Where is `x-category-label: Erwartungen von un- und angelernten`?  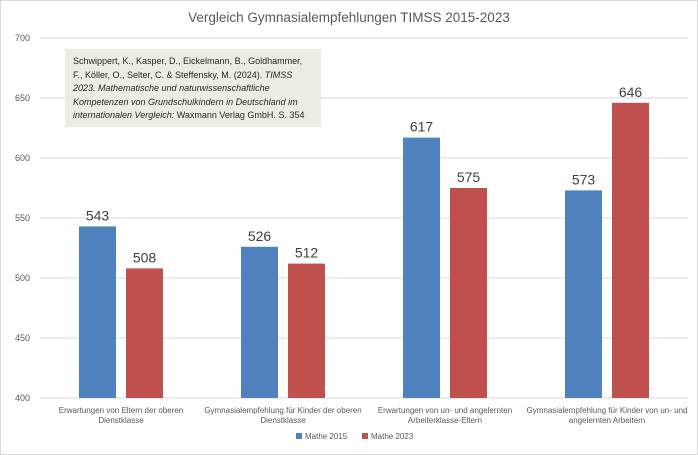
x-category-label: Erwartungen von un- und angelernten is located at coordinates (445, 410).